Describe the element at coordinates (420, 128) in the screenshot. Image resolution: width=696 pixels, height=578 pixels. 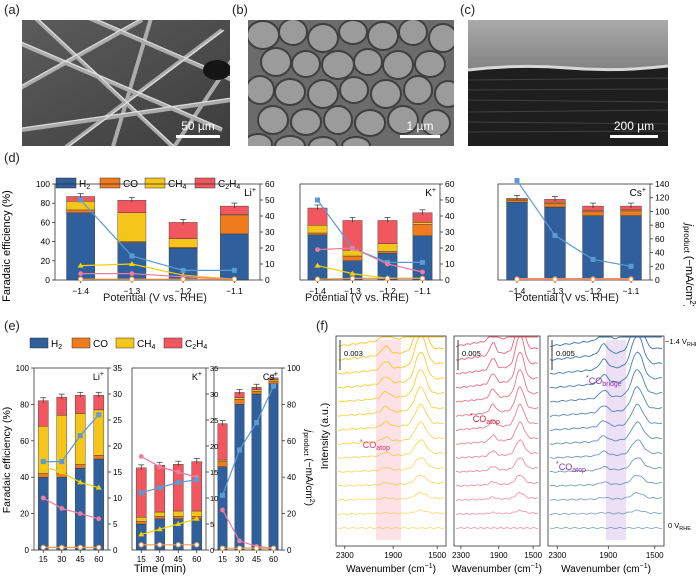
I see `scale-bar-b: 1 µm` at that location.